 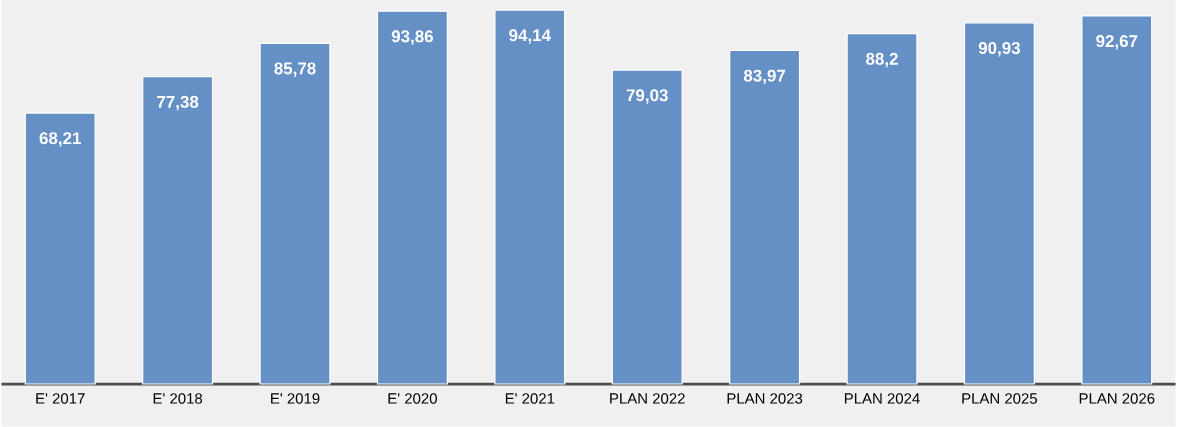 I want to click on data-label: 94,14, so click(x=530, y=36).